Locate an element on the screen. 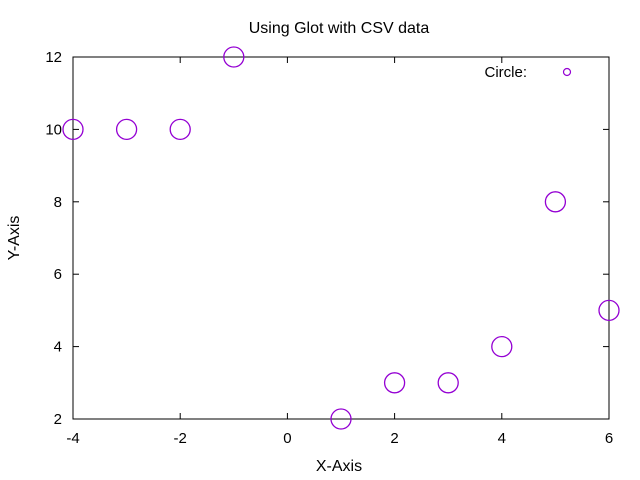 The width and height of the screenshot is (640, 480). y-tick-label: 8 is located at coordinates (58, 202).